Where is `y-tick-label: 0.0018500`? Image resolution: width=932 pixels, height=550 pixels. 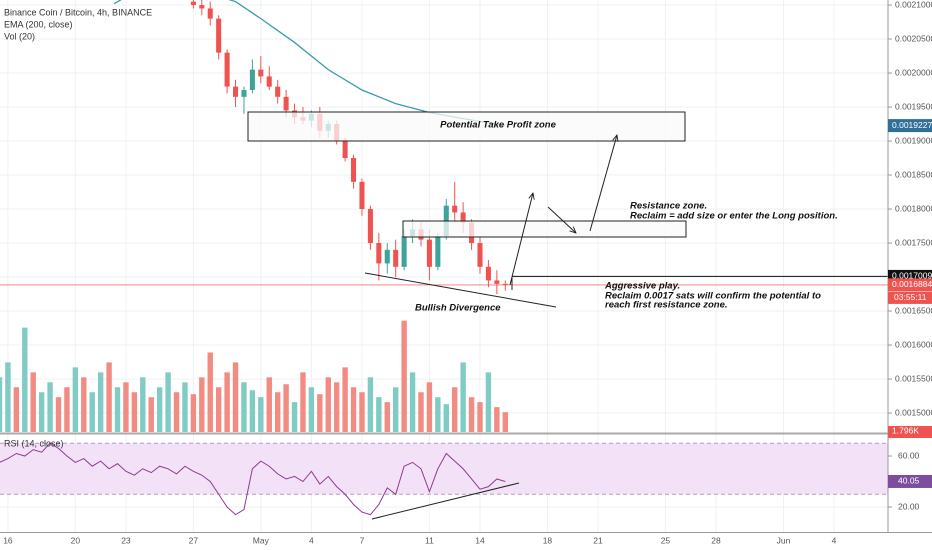 y-tick-label: 0.0018500 is located at coordinates (913, 174).